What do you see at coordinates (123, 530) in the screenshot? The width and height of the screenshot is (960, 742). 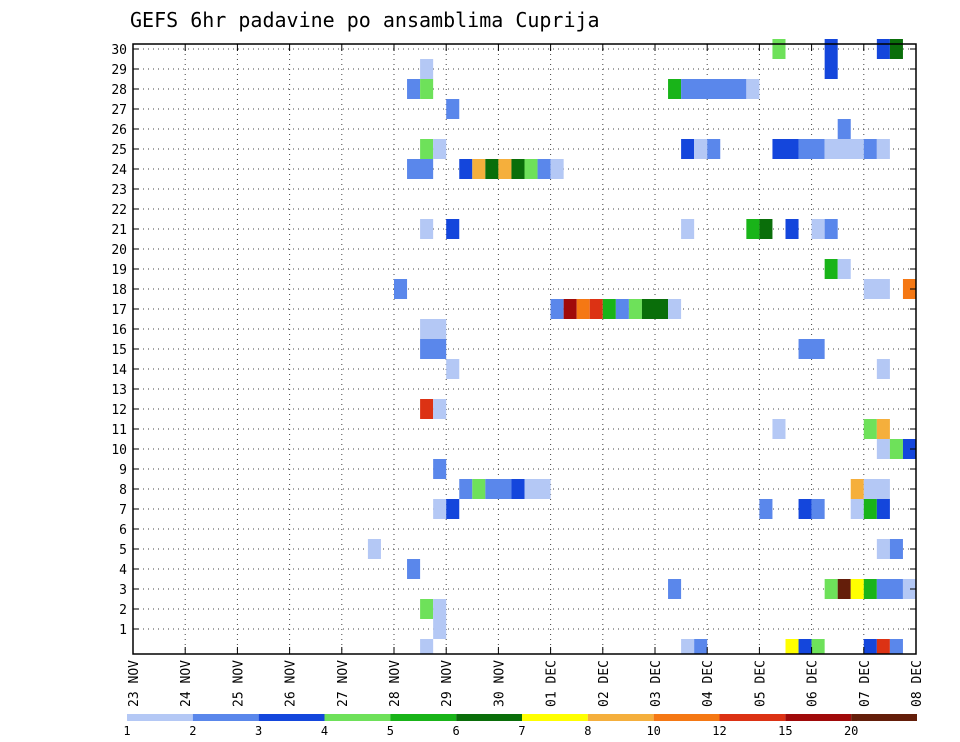 I see `y-tick-label: 6` at bounding box center [123, 530].